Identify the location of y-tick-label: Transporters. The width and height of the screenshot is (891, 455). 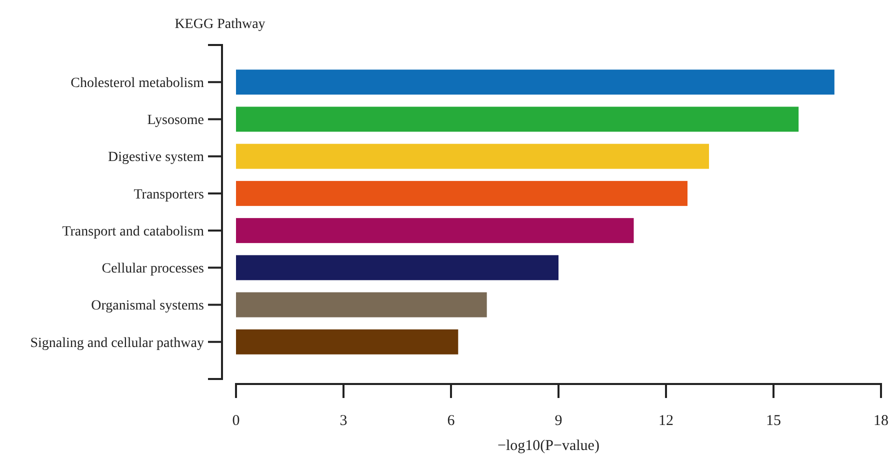
(169, 194).